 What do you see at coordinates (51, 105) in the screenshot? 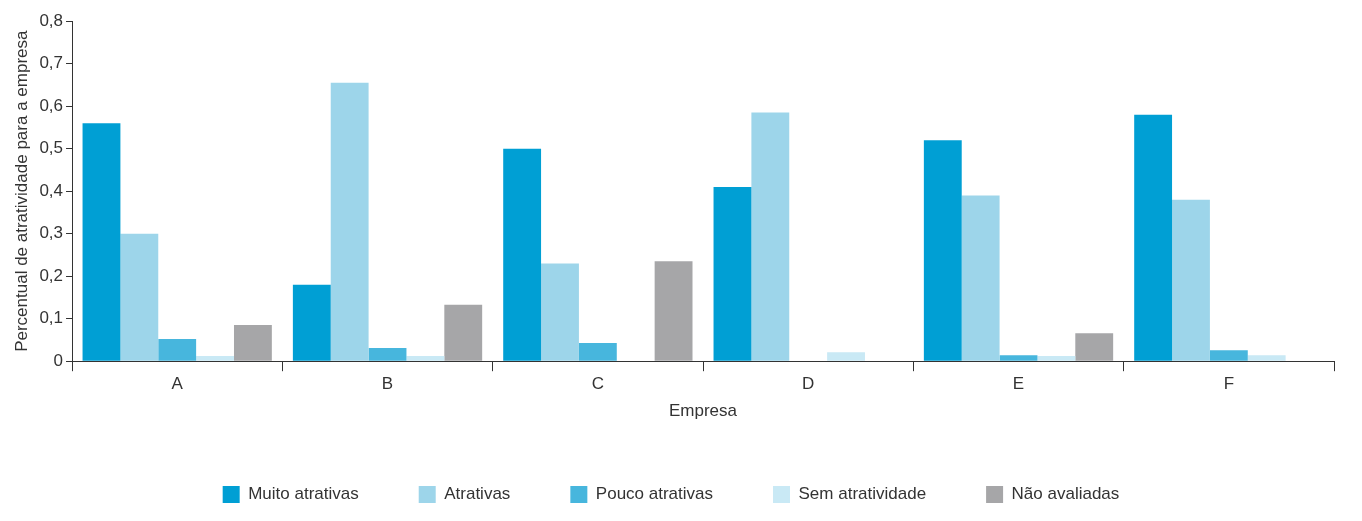
I see `y-tick-label: 0,6` at bounding box center [51, 105].